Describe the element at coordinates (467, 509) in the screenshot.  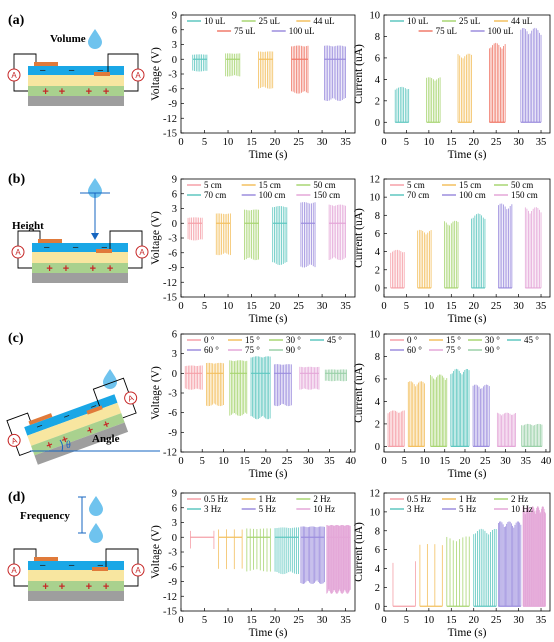
I see `legend-label: 5 Hz` at that location.